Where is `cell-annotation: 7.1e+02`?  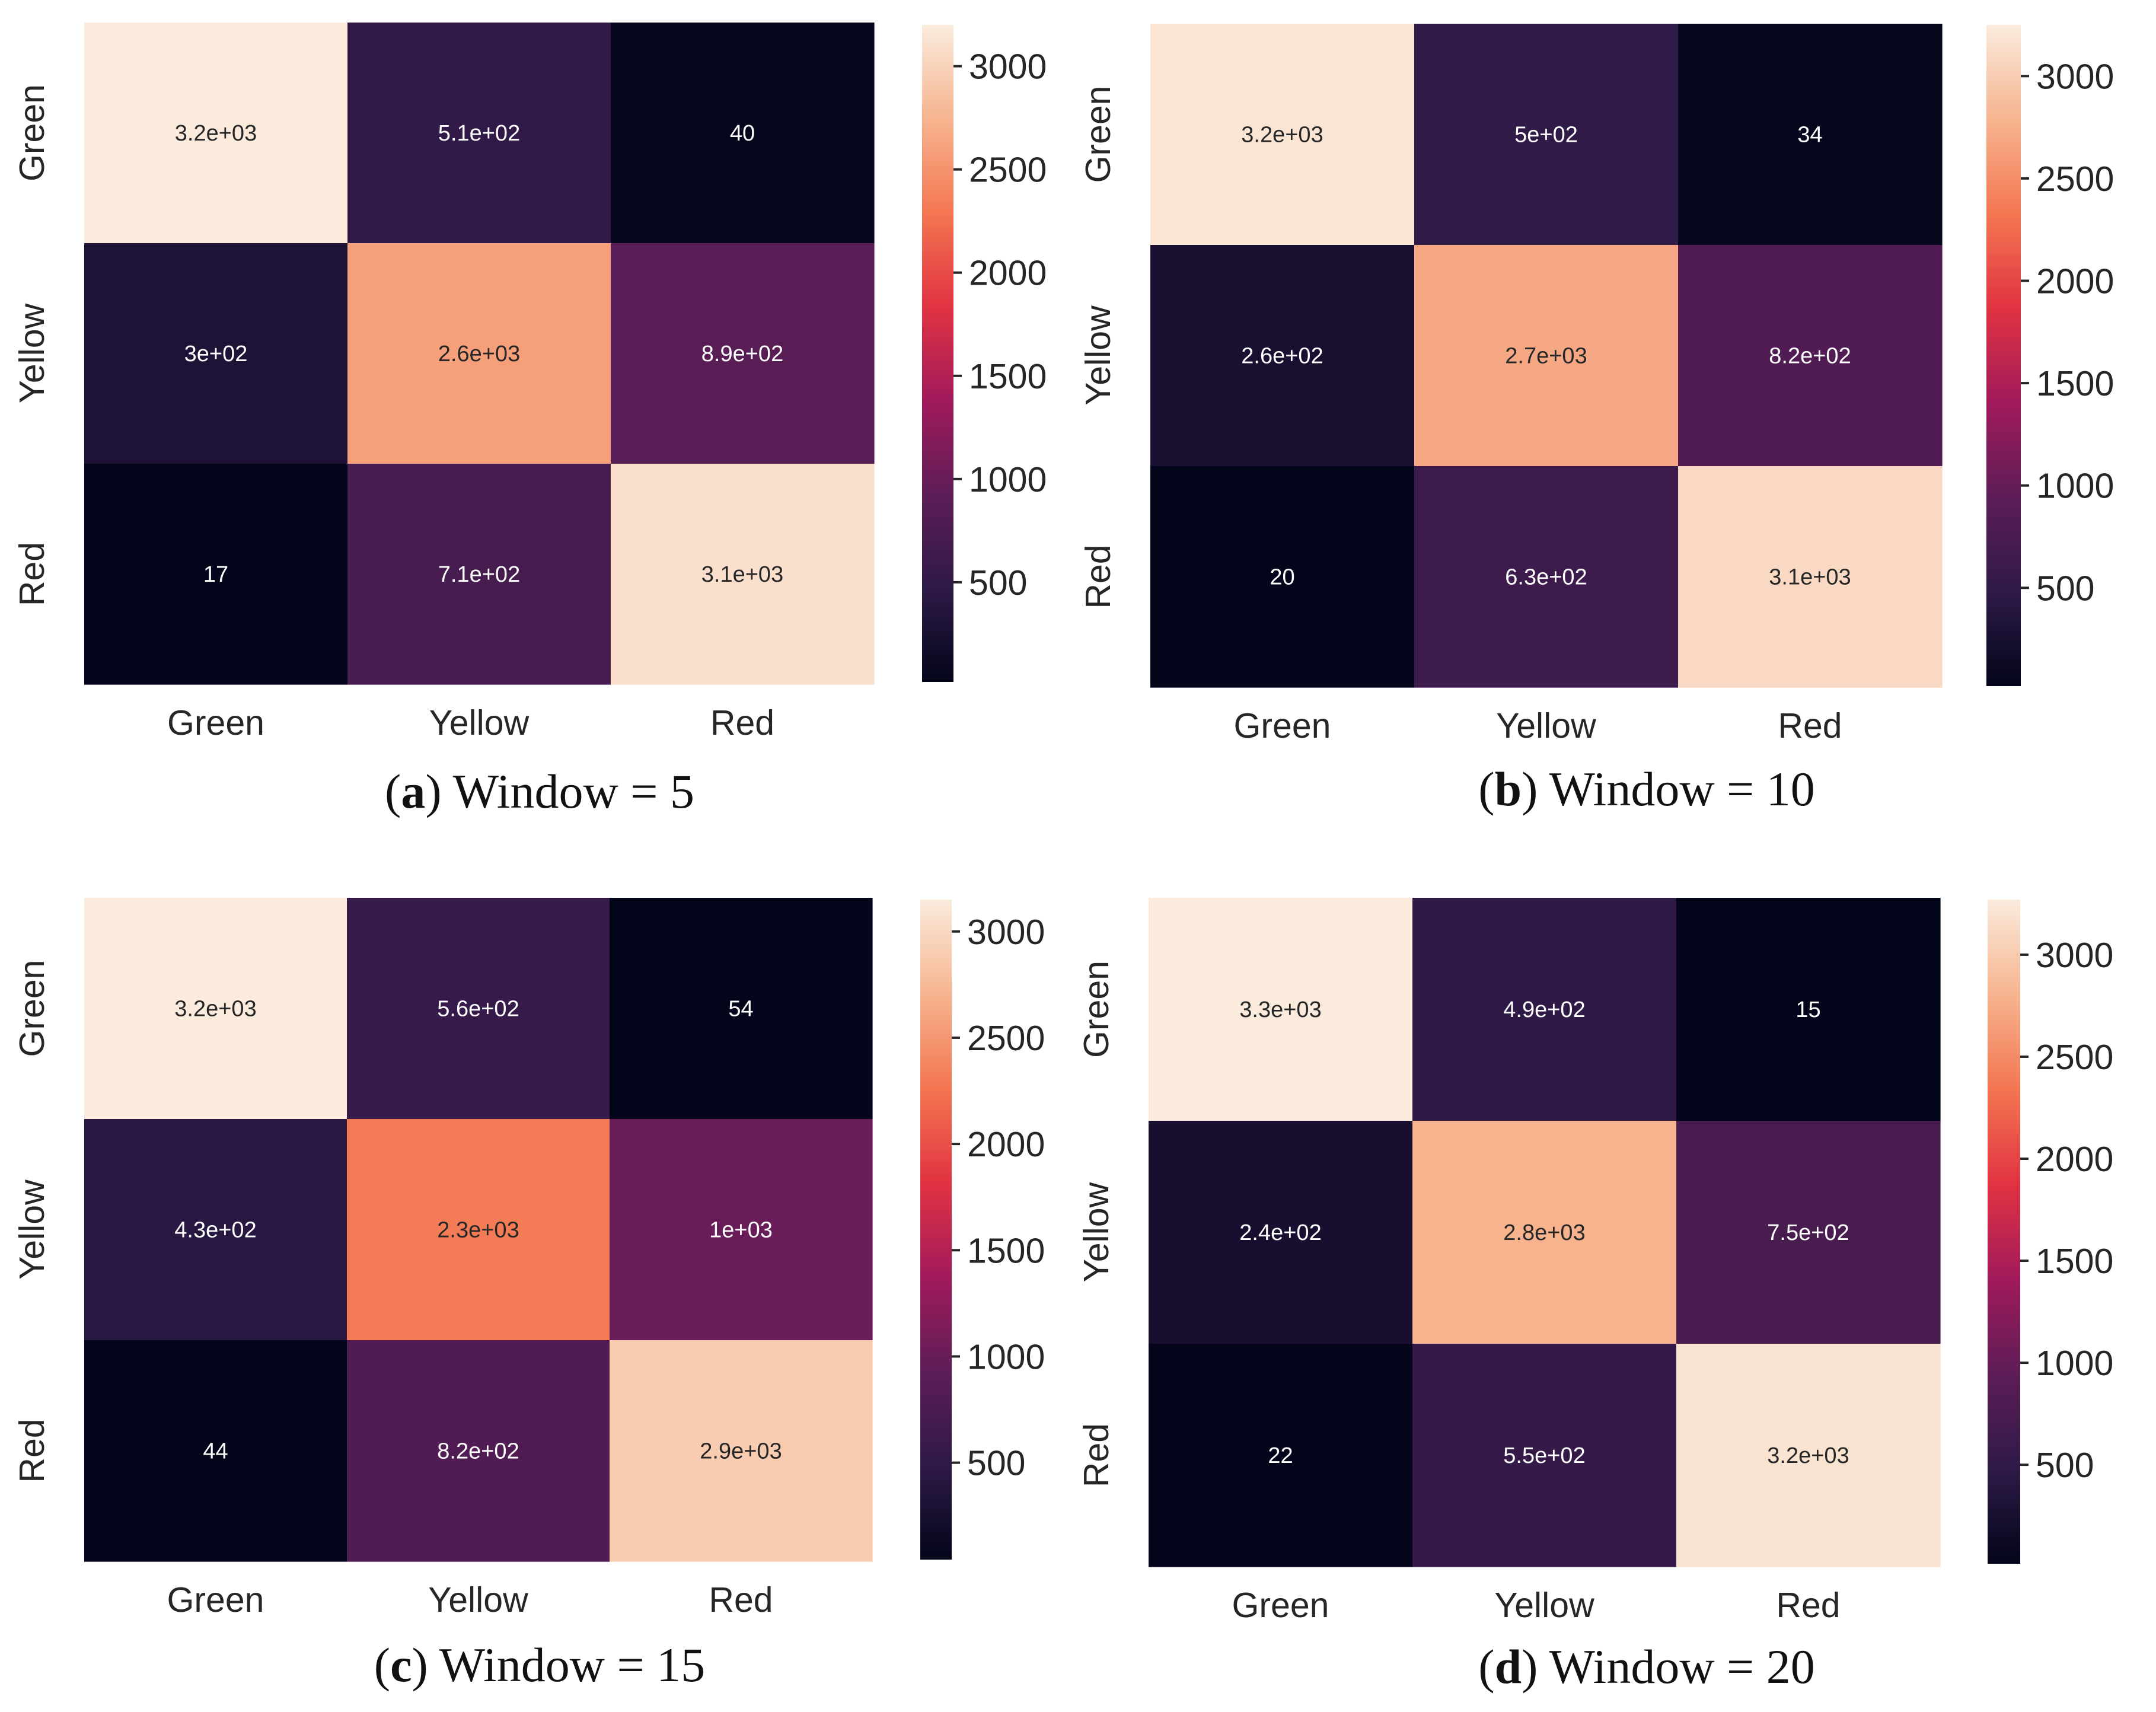
cell-annotation: 7.1e+02 is located at coordinates (479, 574).